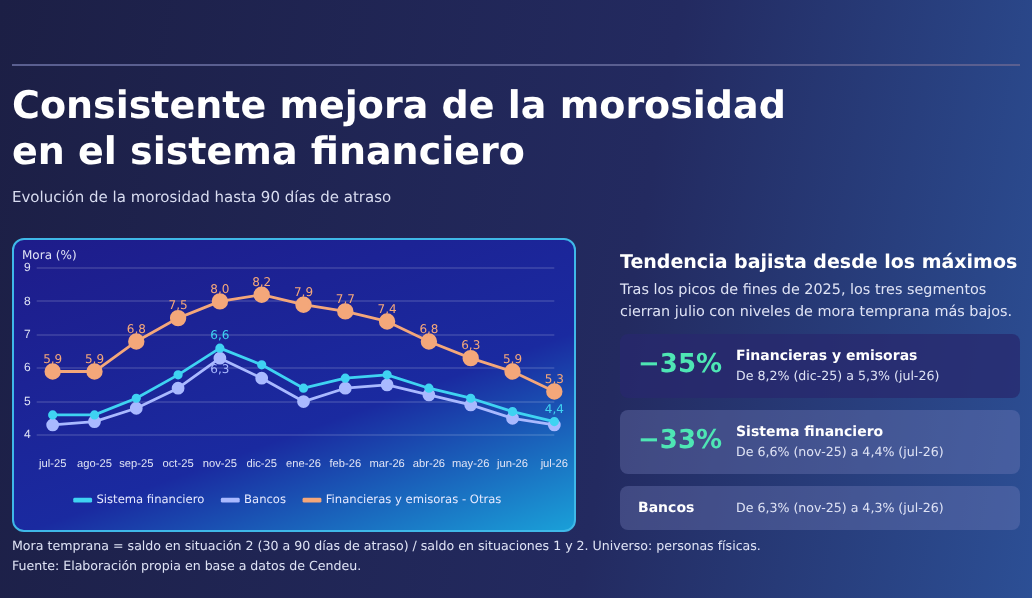 The image size is (1032, 598). What do you see at coordinates (820, 263) in the screenshot?
I see `text: Tendencia bajista desde los máximos` at bounding box center [820, 263].